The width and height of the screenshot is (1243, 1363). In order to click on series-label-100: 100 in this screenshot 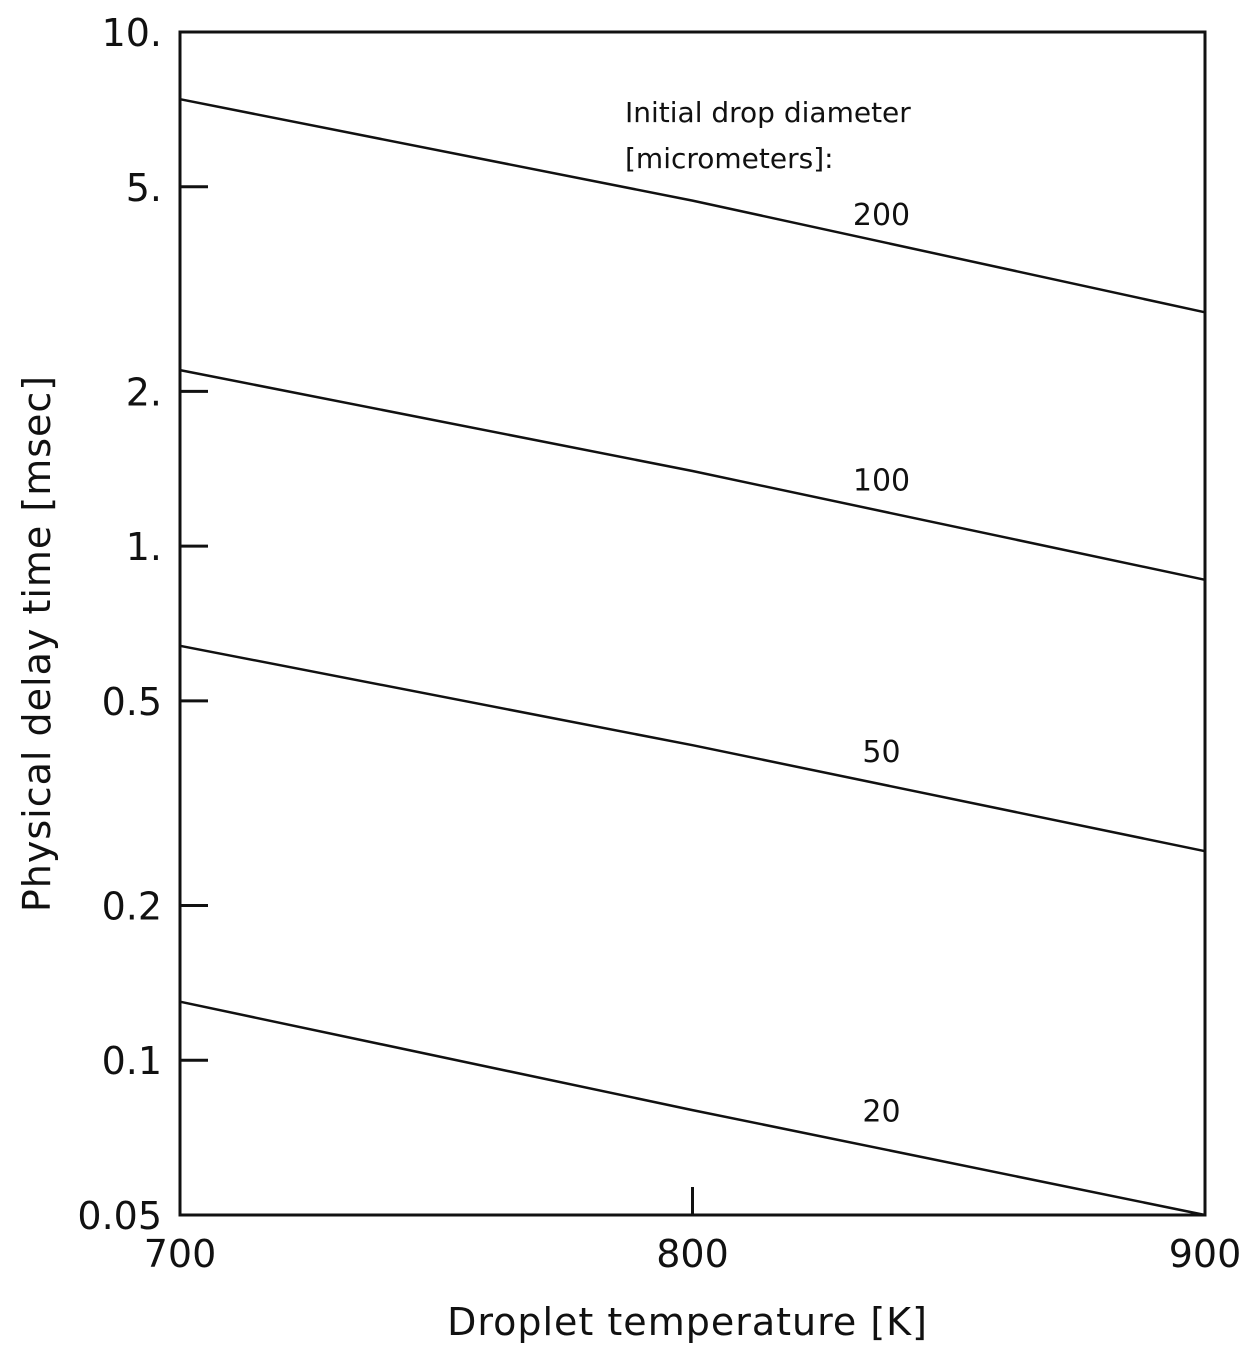, I will do `click(881, 480)`.